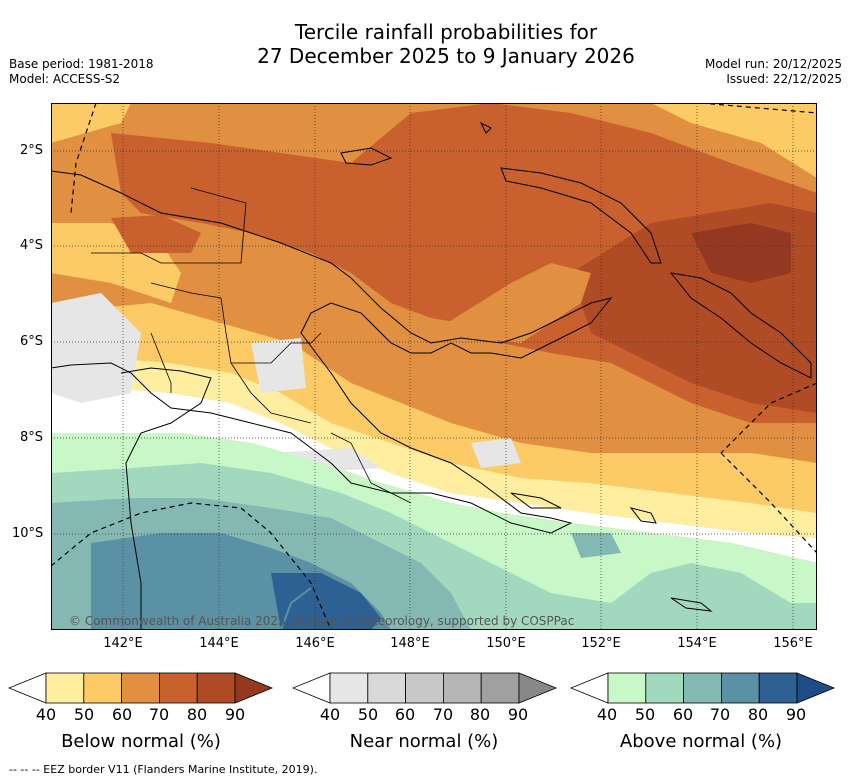 The image size is (850, 781). I want to click on meta-left: Base period: 1981-2018 Model: ACCESS-S2, so click(81, 72).